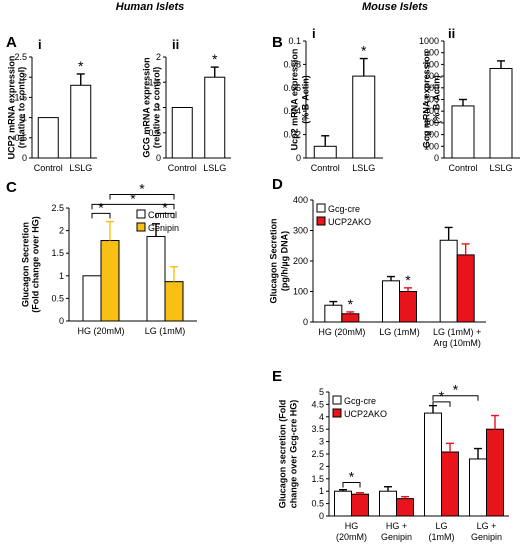  What do you see at coordinates (314, 33) in the screenshot?
I see `subpanel-label: i` at bounding box center [314, 33].